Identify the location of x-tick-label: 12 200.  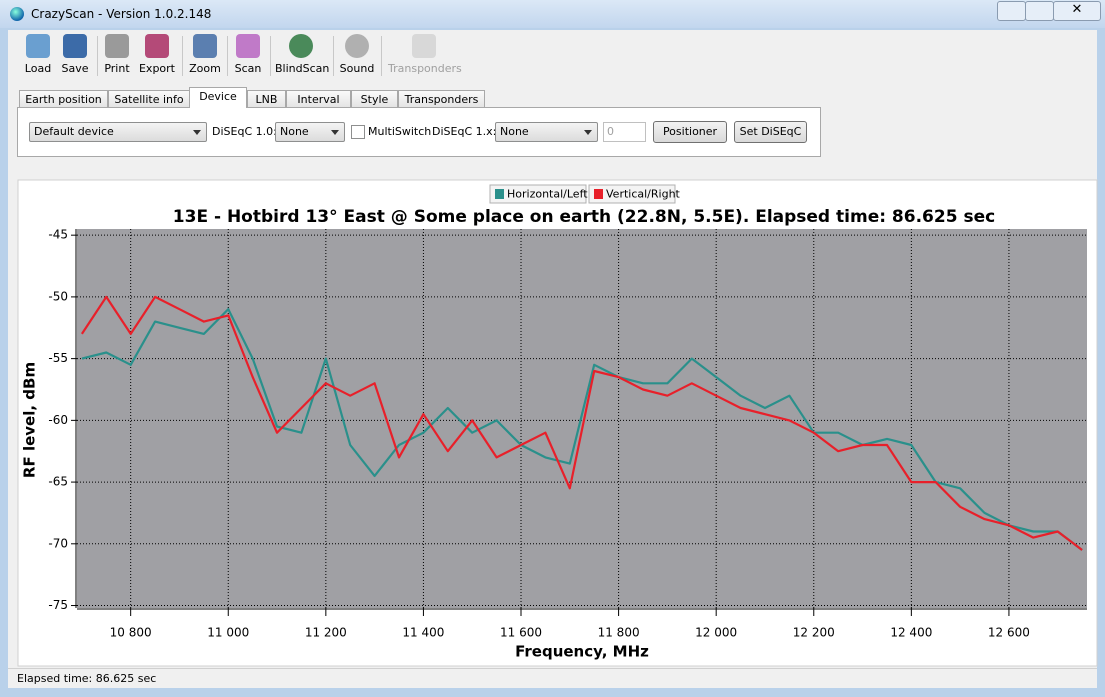
(814, 633).